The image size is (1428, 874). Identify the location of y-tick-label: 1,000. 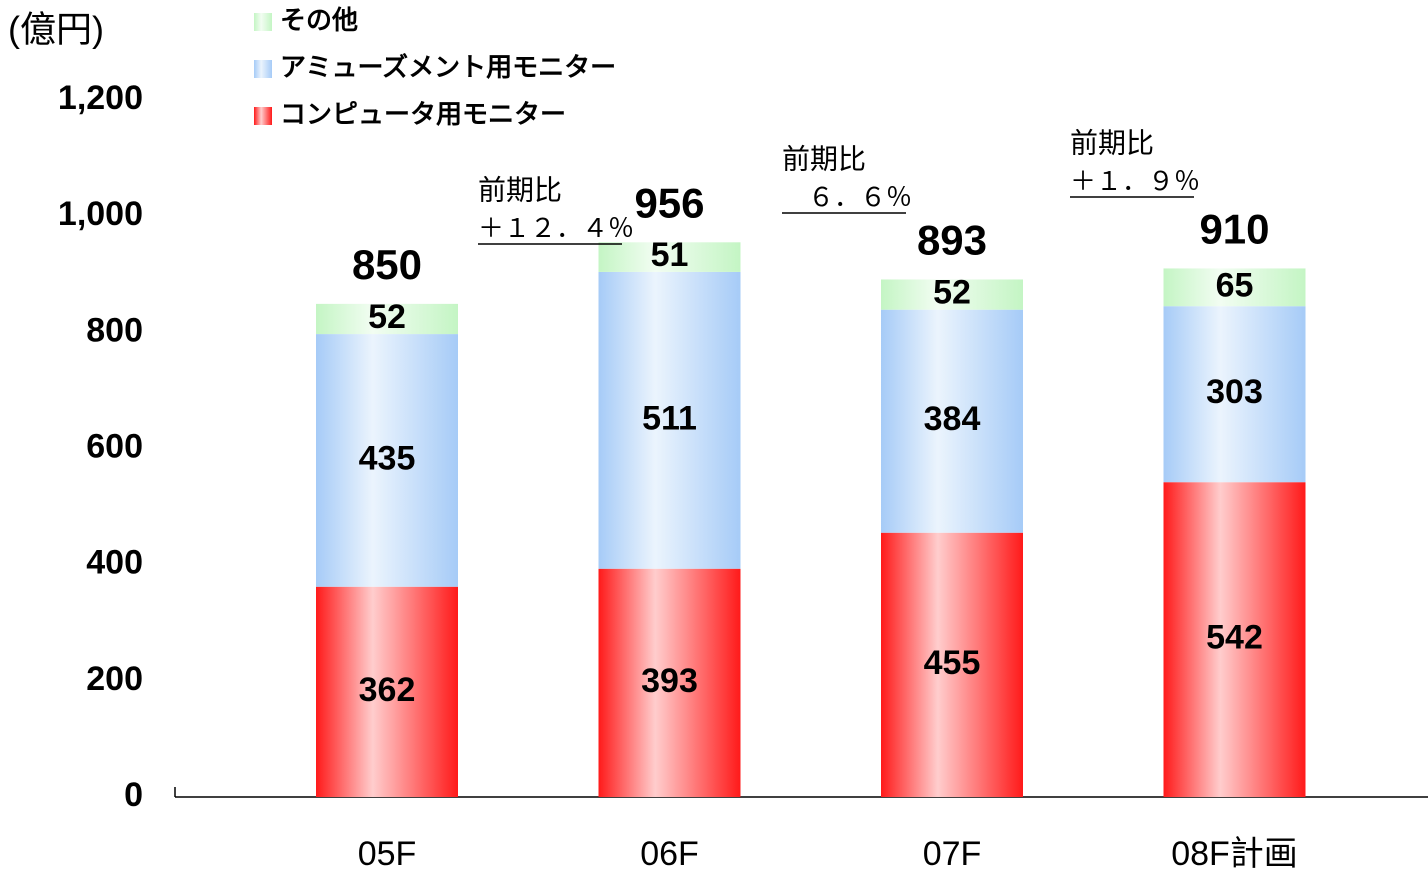
(100, 214).